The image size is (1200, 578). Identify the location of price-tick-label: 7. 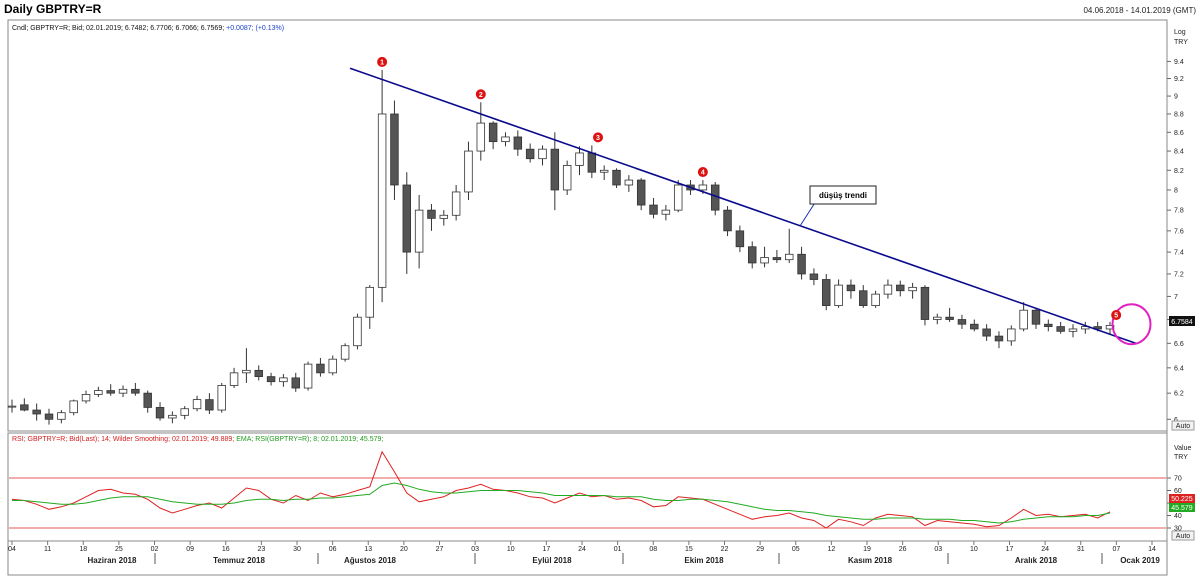
(1176, 297).